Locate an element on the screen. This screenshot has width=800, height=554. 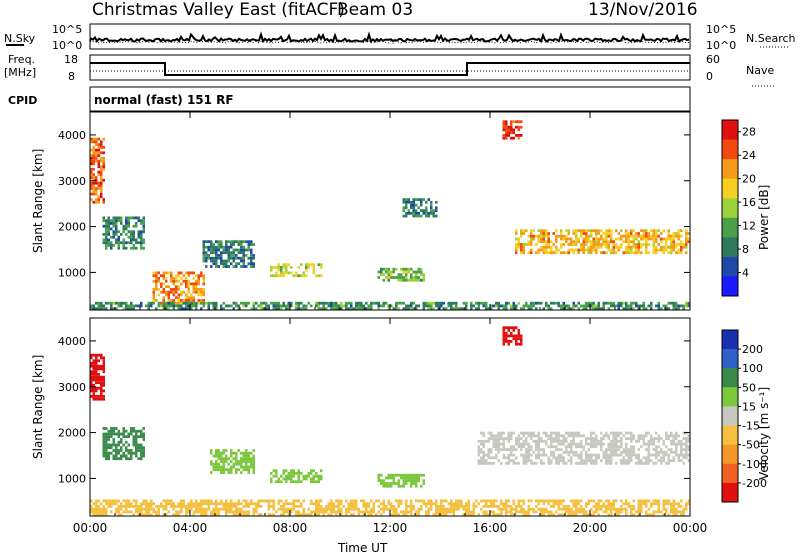
power-region is located at coordinates (512, 130).